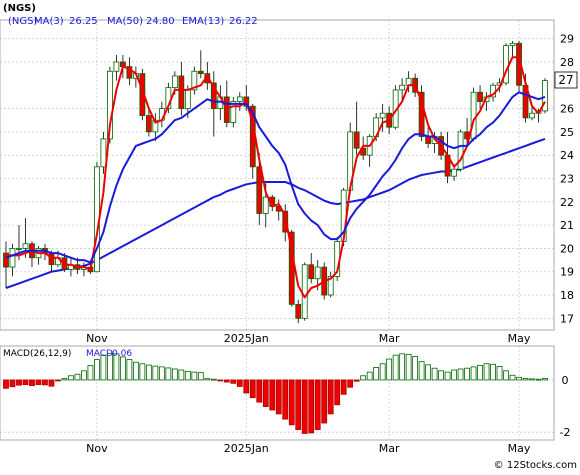  Describe the element at coordinates (567, 109) in the screenshot. I see `price-y-tick: 26` at that location.